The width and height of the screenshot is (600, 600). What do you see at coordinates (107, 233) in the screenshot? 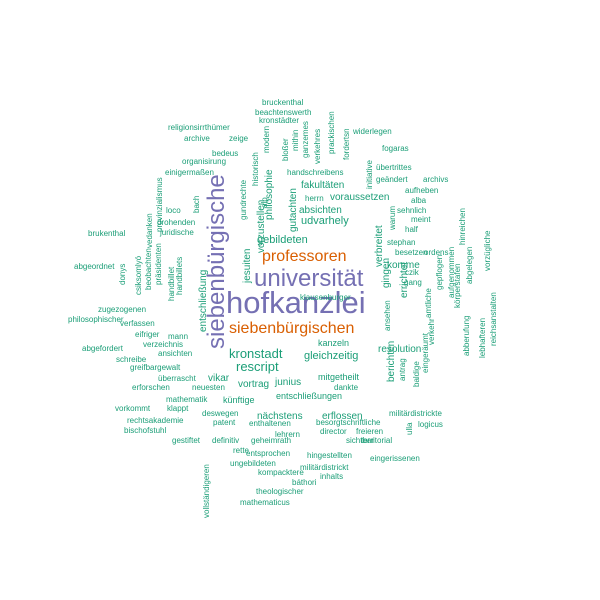
I see `word-60: brukenthal` at bounding box center [107, 233].